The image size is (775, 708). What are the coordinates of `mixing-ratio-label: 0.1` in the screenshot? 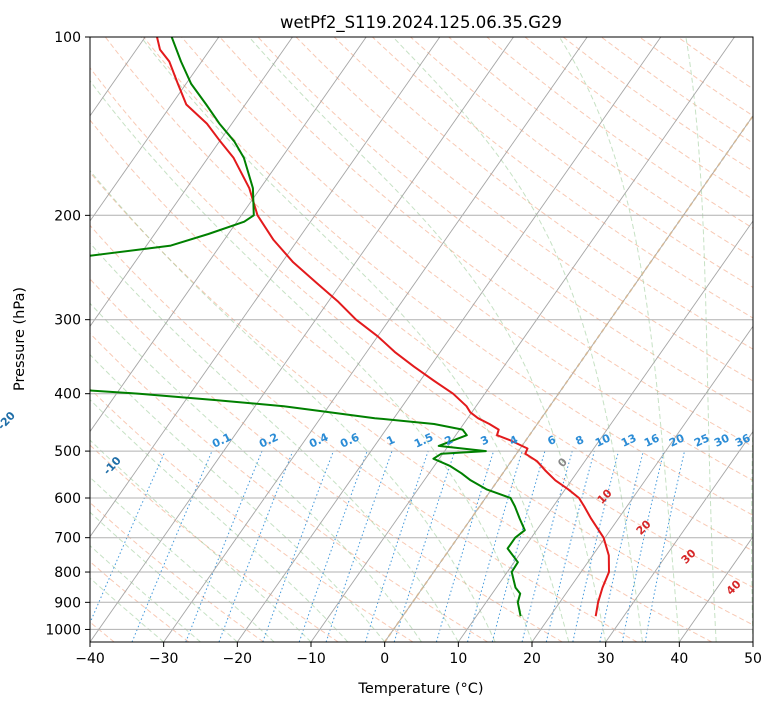 It's located at (221, 441).